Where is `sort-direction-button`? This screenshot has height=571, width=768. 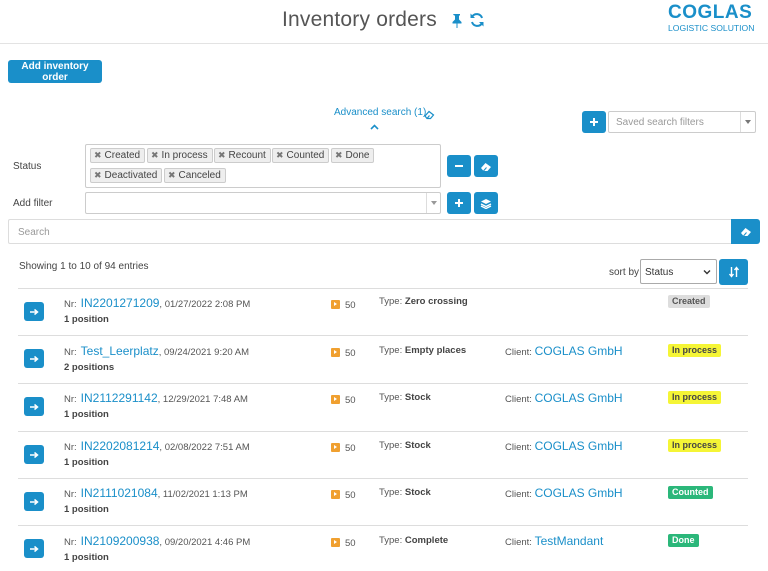
sort-direction-button is located at coordinates (733, 272).